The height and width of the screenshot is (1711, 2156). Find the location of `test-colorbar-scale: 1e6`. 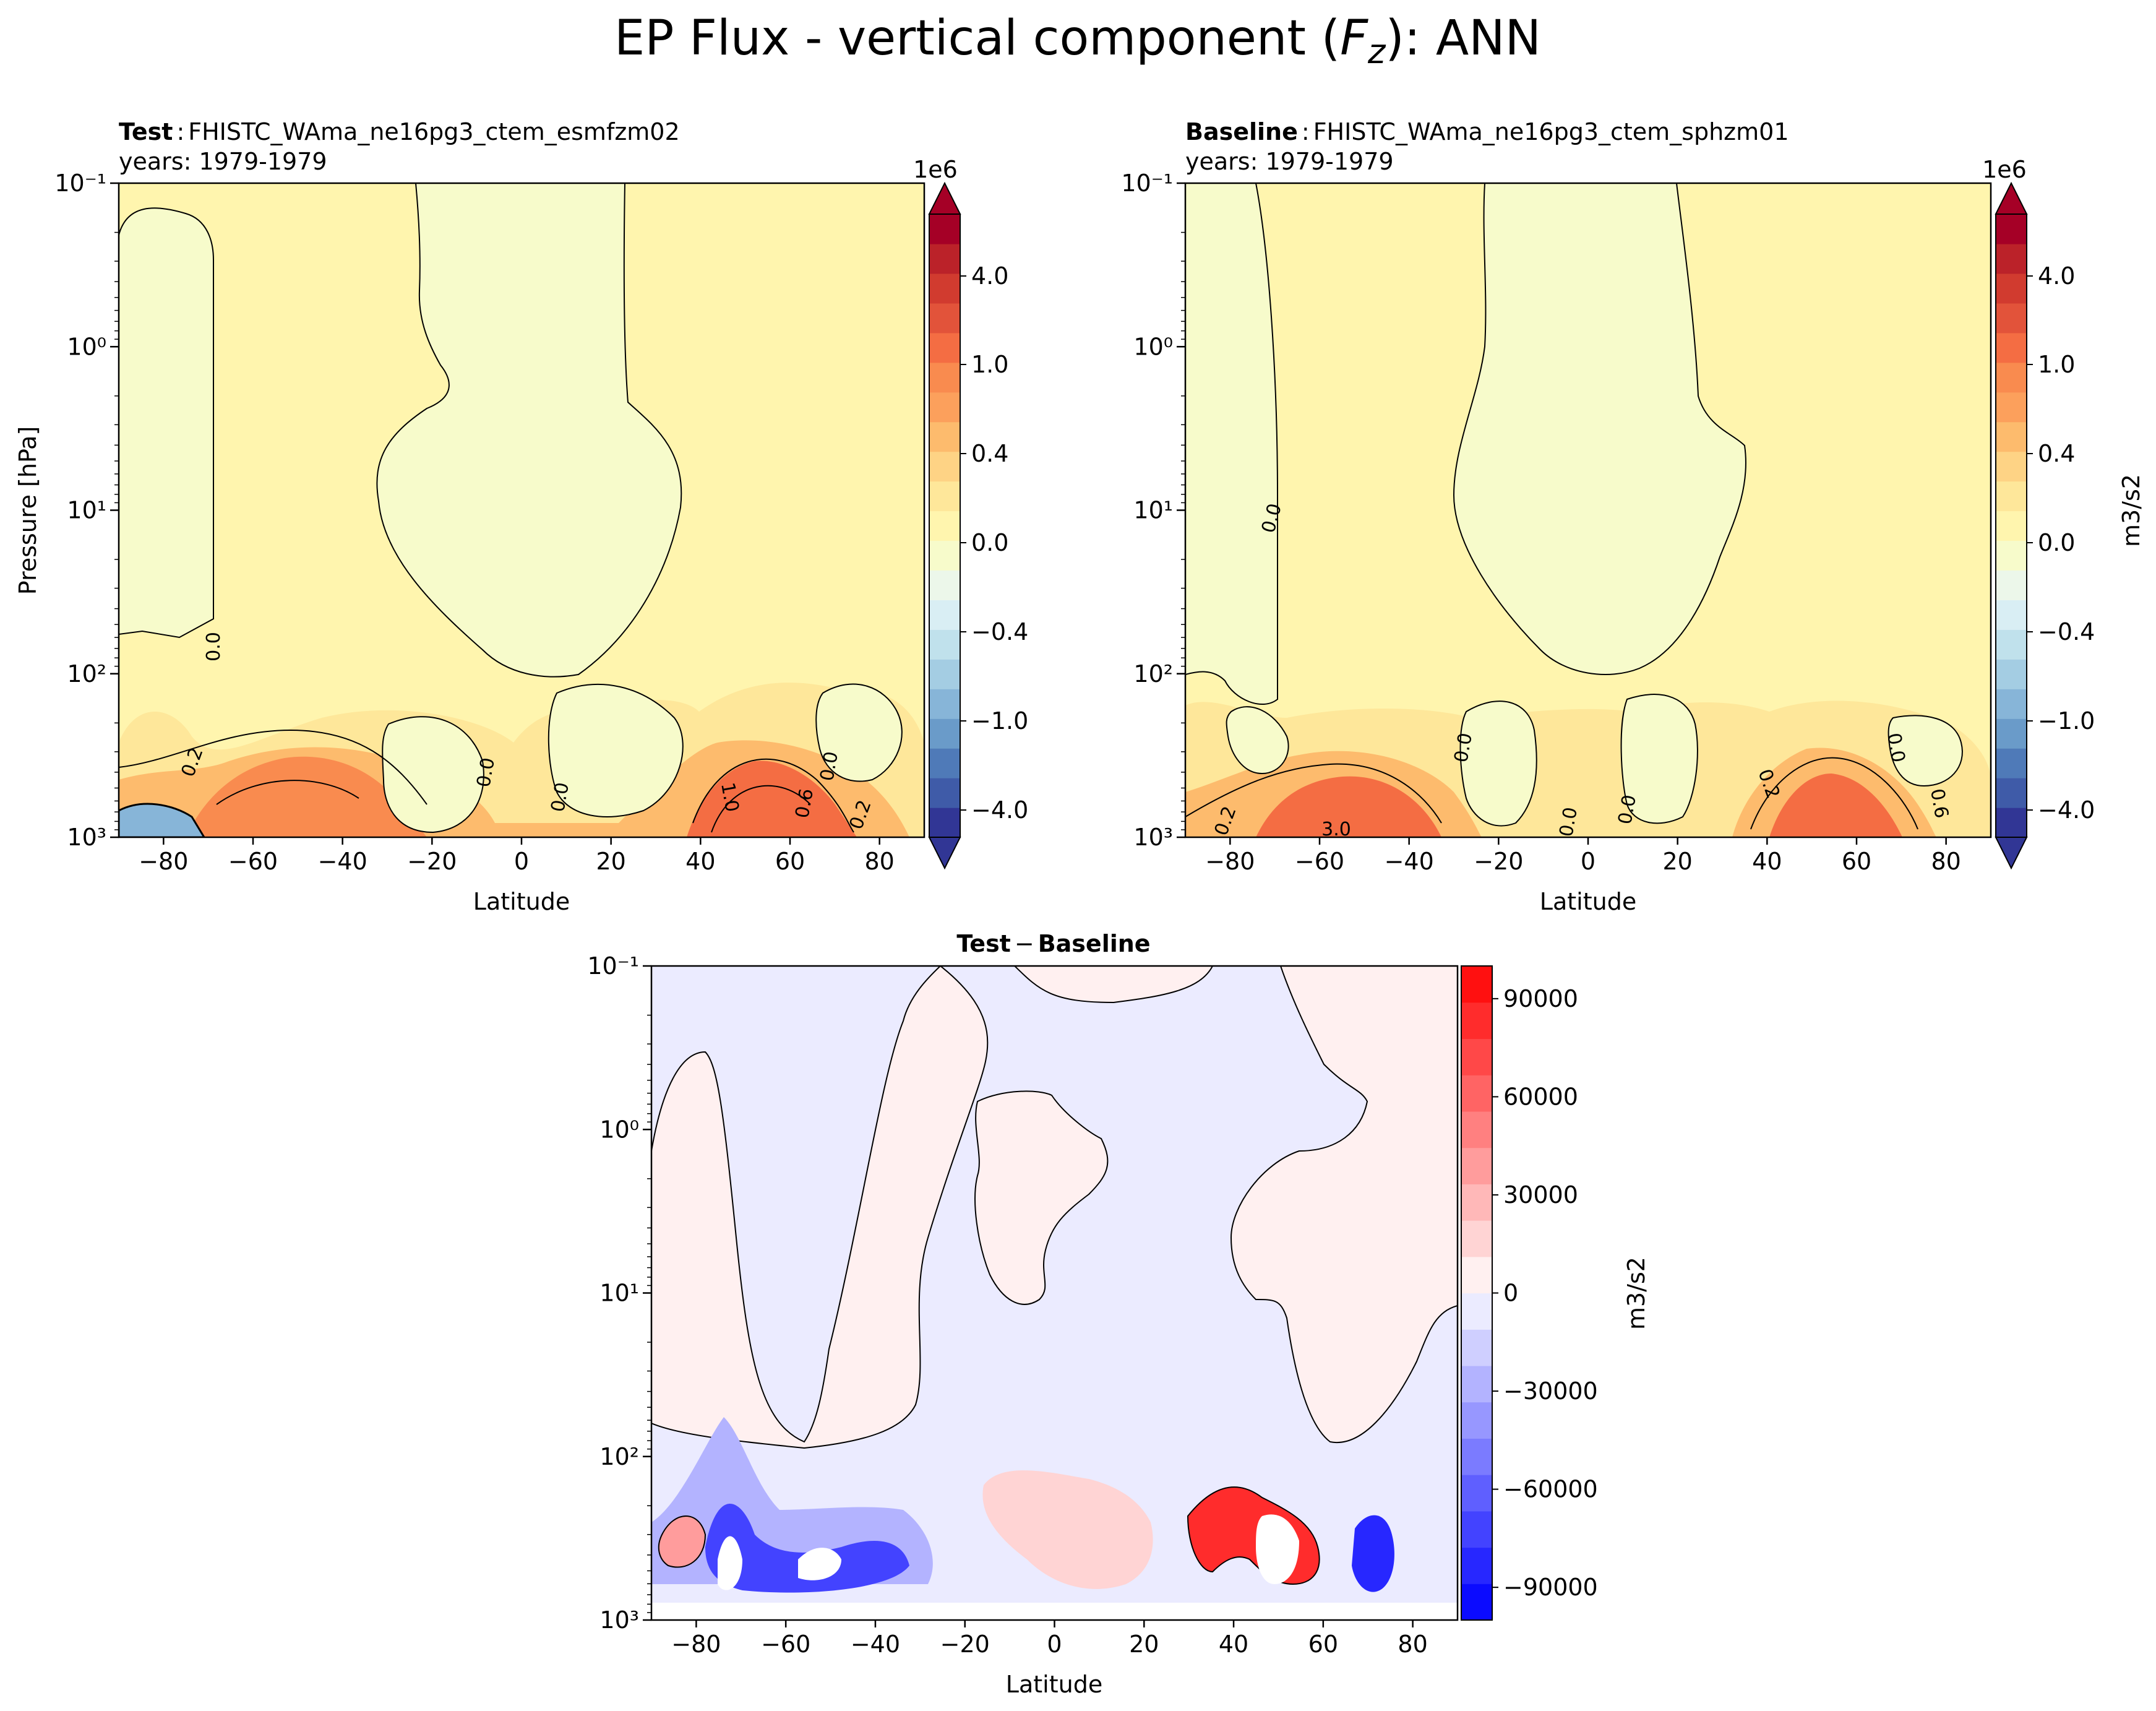

test-colorbar-scale: 1e6 is located at coordinates (935, 169).